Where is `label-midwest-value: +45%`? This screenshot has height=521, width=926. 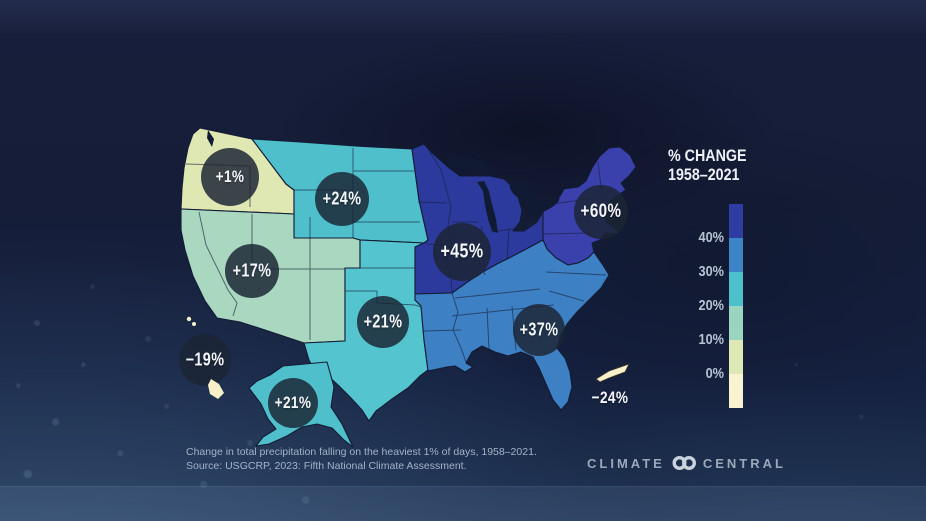
label-midwest-value: +45% is located at coordinates (462, 252).